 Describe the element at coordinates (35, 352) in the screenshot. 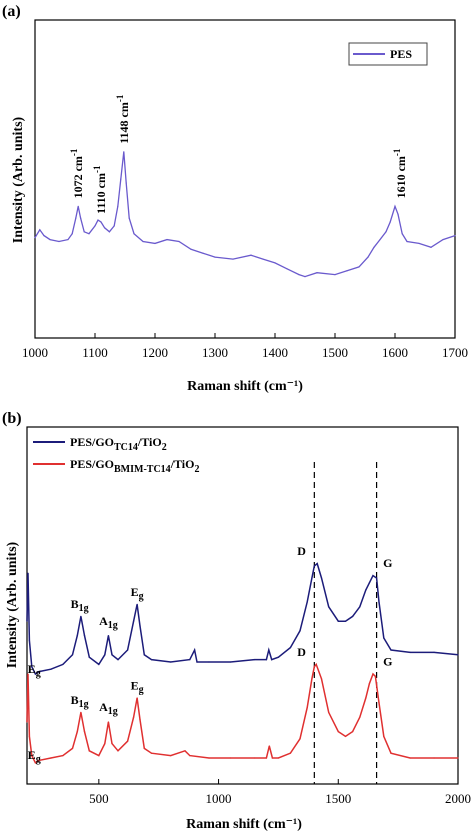

I see `panel-a-x-tick-label: 1000` at that location.